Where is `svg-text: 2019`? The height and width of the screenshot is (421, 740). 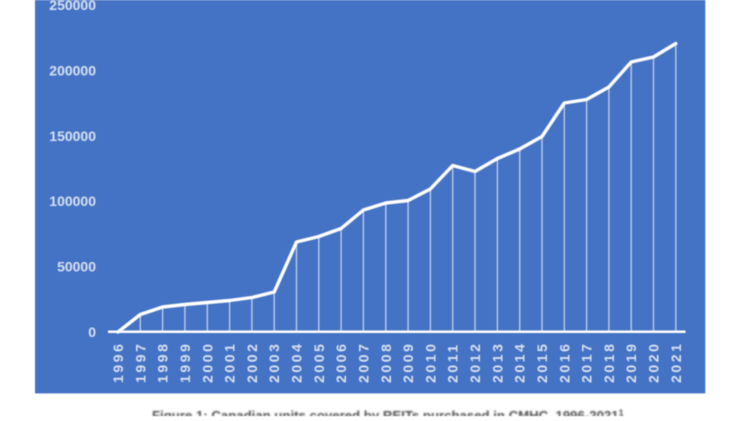 svg-text: 2019 is located at coordinates (631, 362).